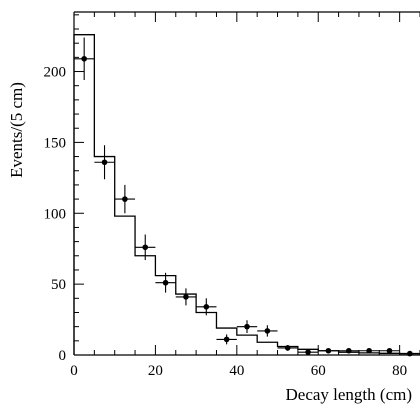  Describe the element at coordinates (318, 371) in the screenshot. I see `x-tick-label: 60` at that location.